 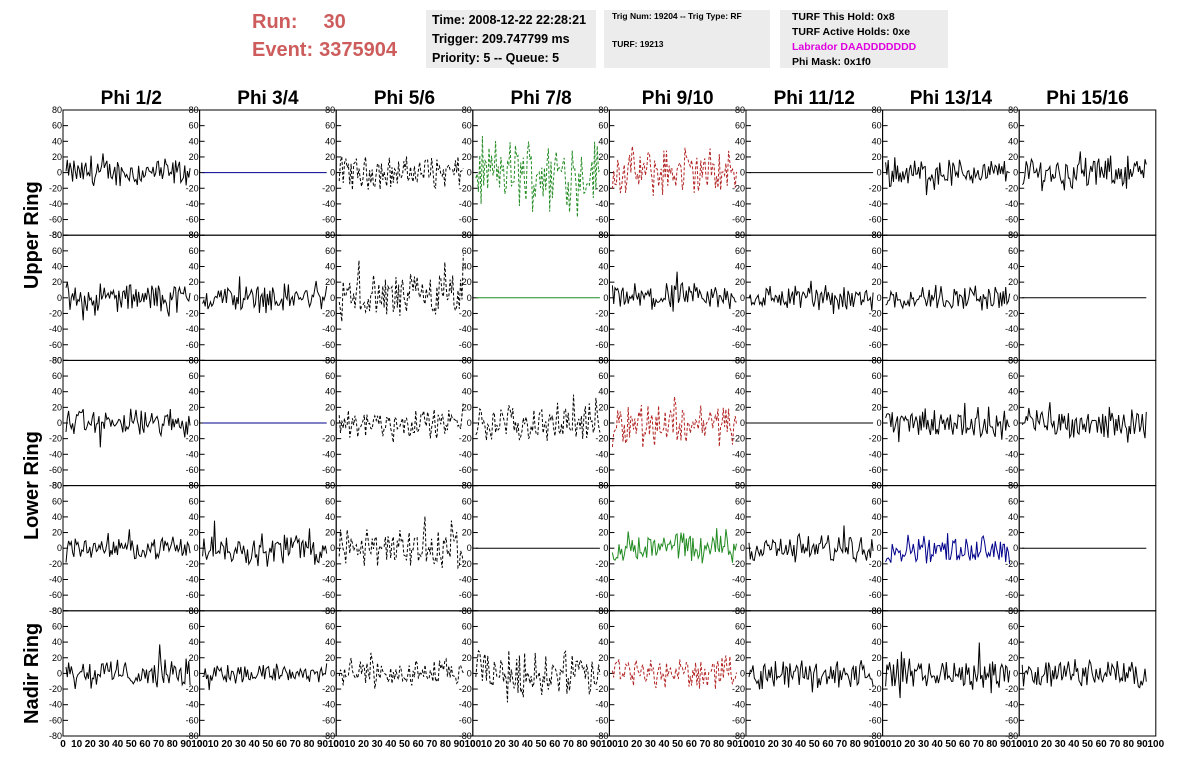 What do you see at coordinates (610, 744) in the screenshot?
I see `x-tick-label: 0` at bounding box center [610, 744].